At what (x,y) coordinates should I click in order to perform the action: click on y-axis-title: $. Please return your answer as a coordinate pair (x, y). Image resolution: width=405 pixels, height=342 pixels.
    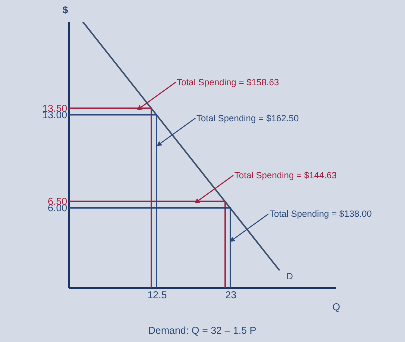
    Looking at the image, I should click on (65, 11).